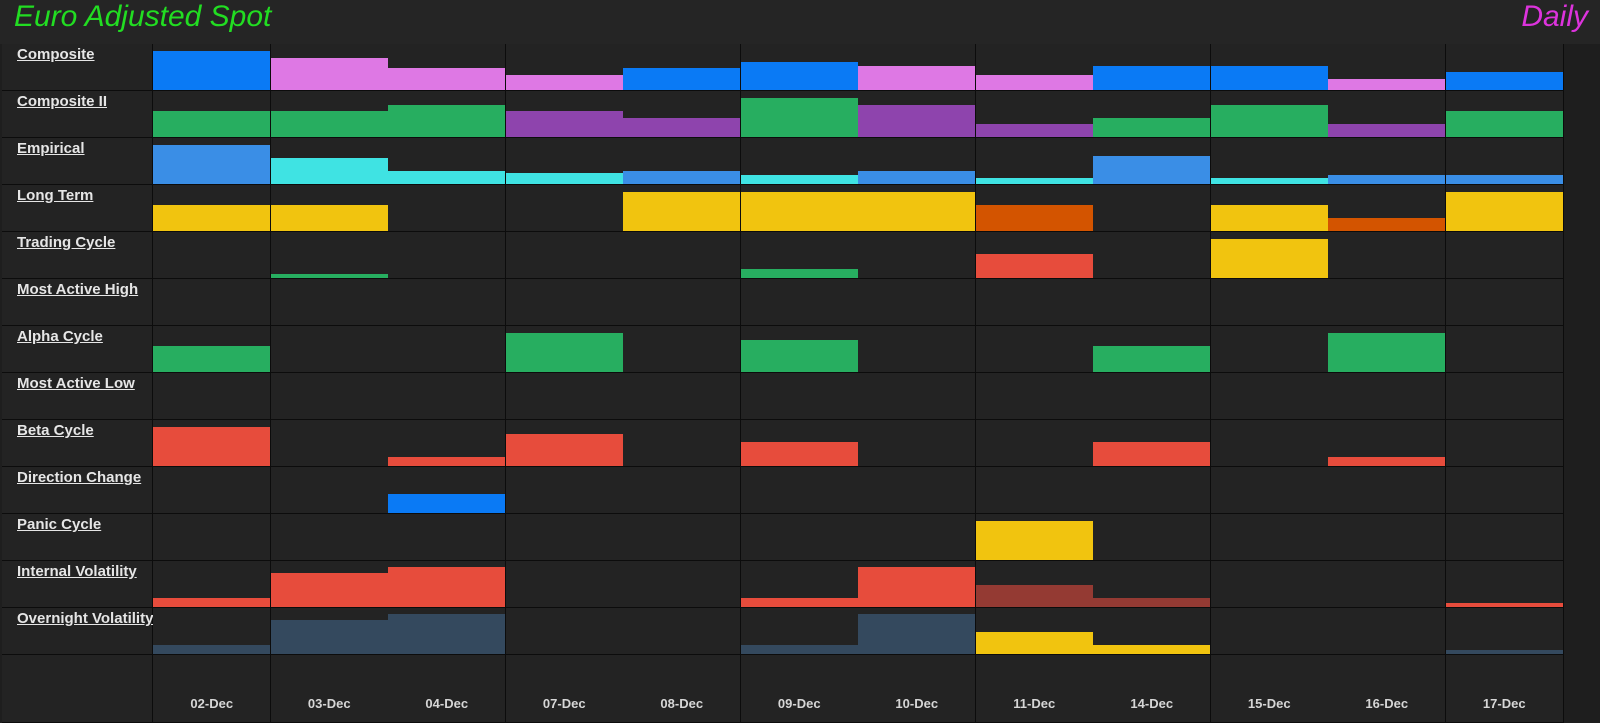  Describe the element at coordinates (60, 336) in the screenshot. I see `row-label-alpha-cycle: Alpha Cycle` at that location.